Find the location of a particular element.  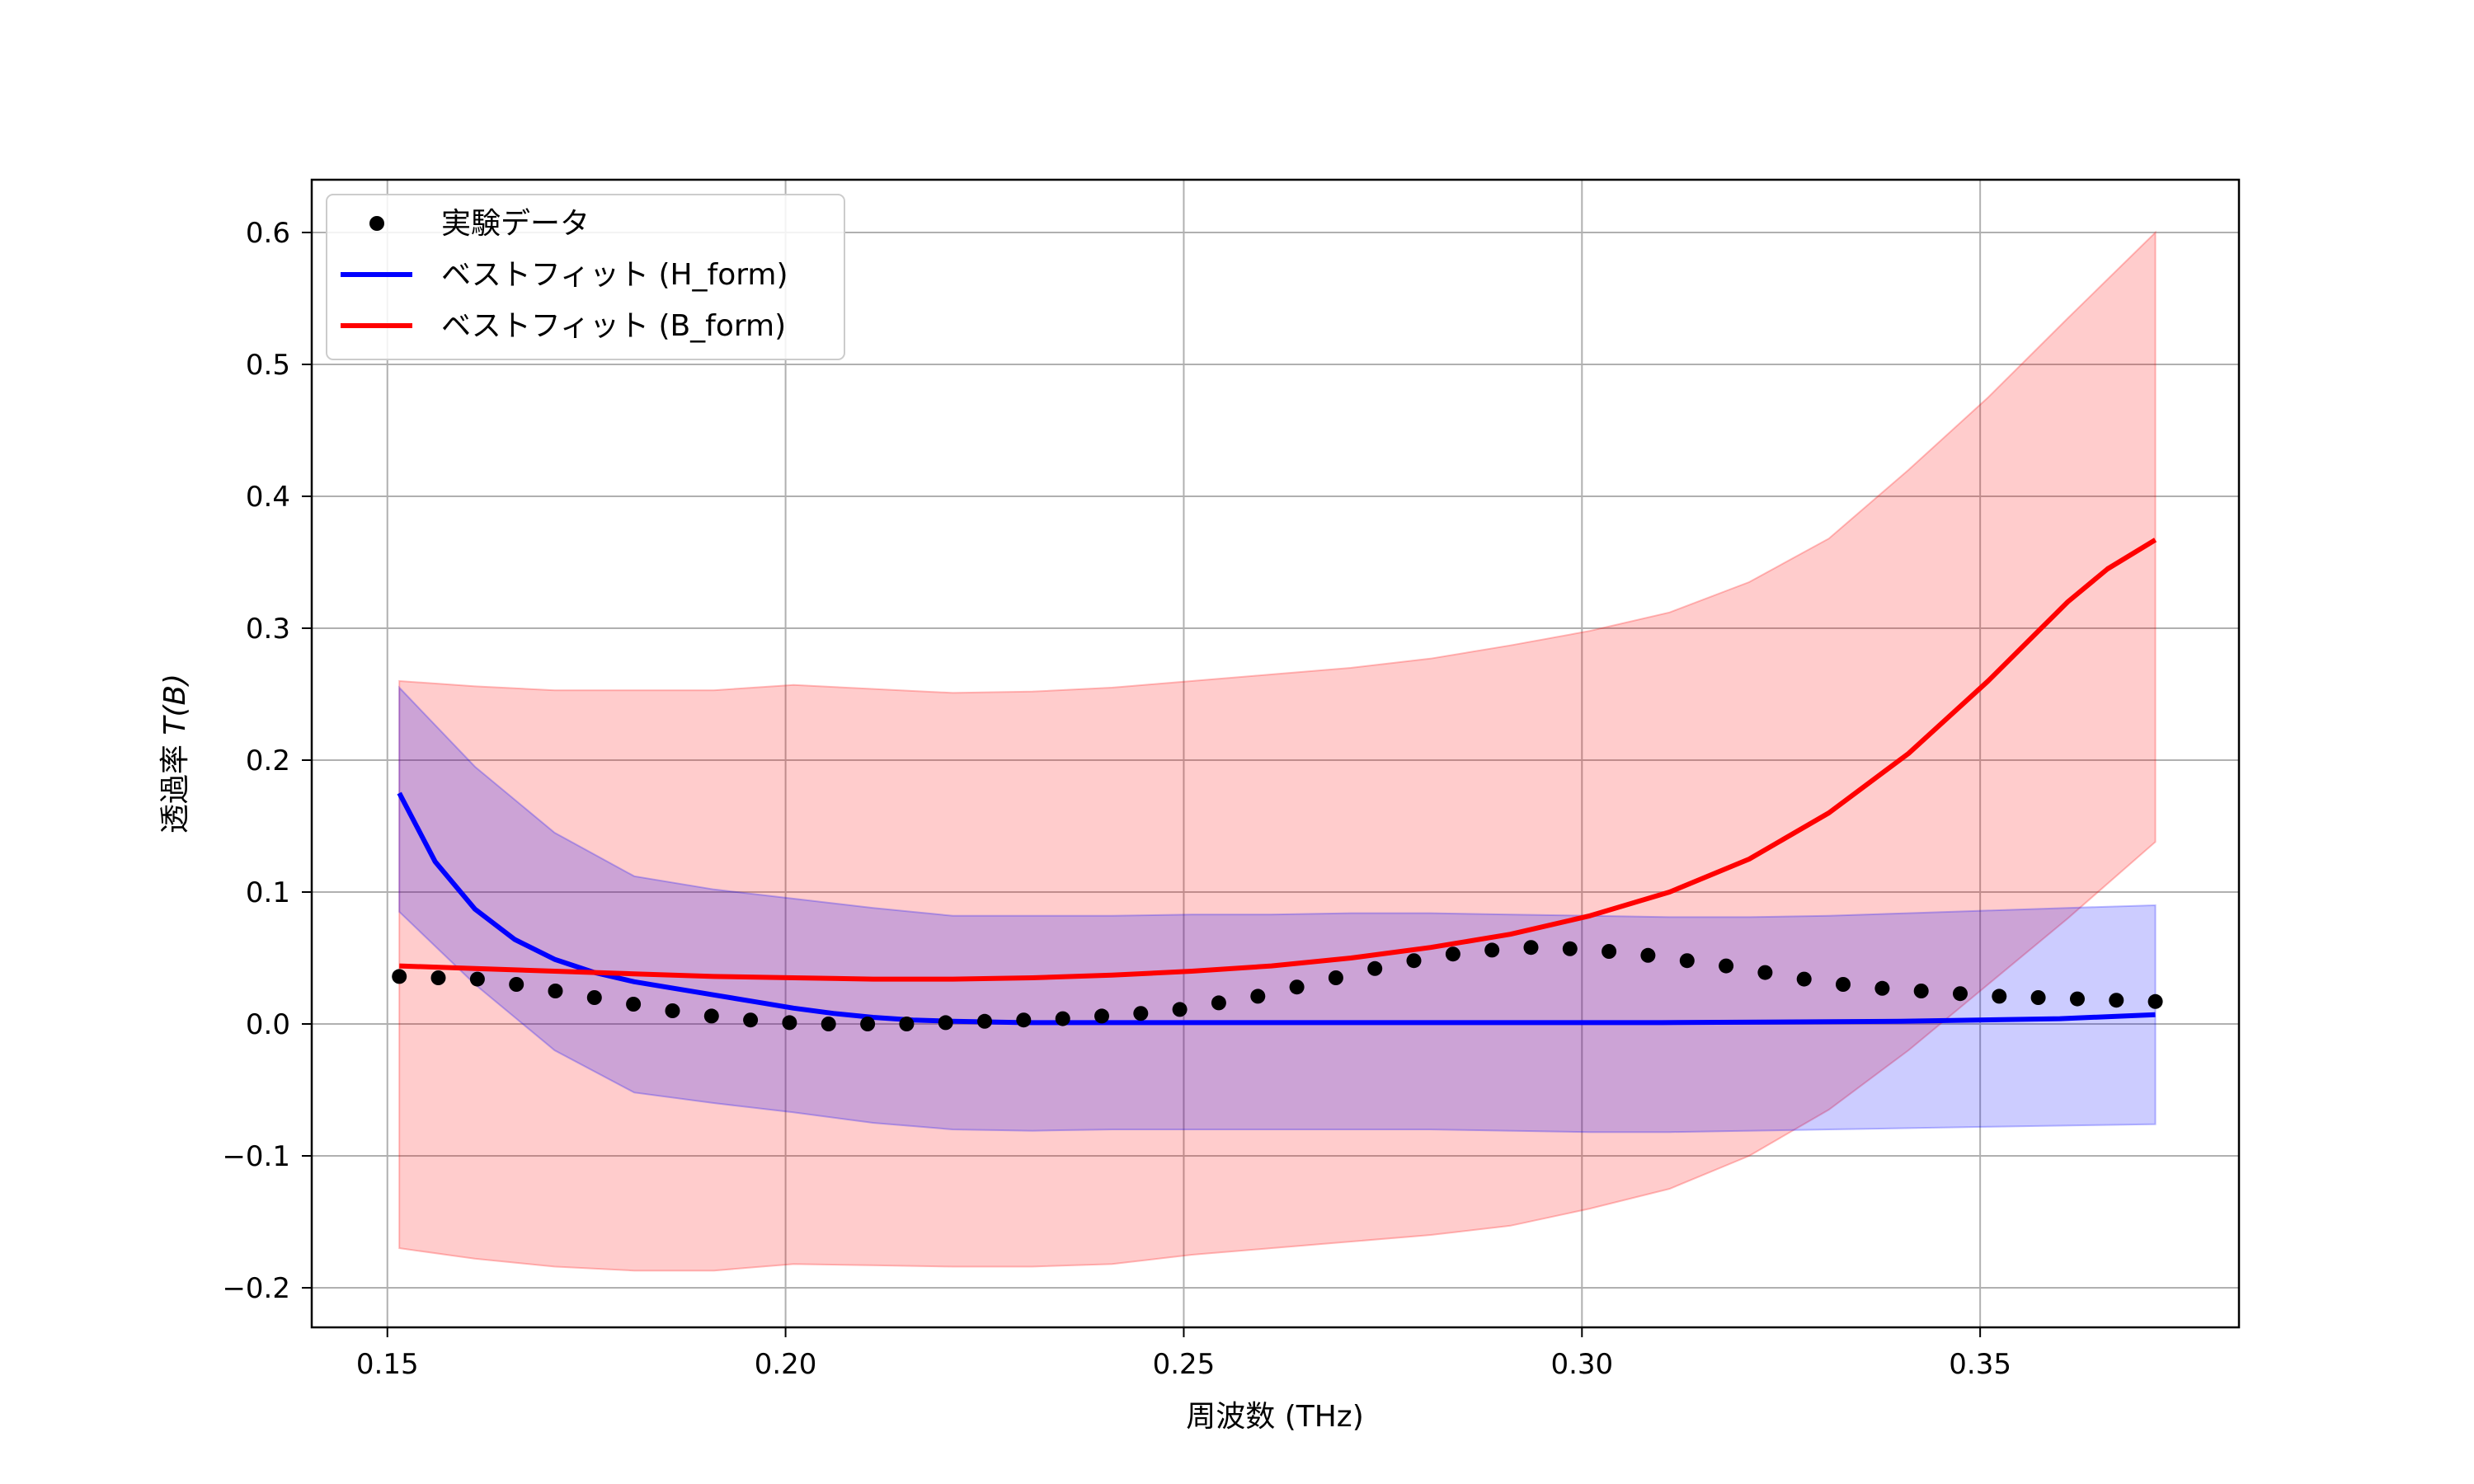

legend-label-h-form: ベストフィット (H_form) is located at coordinates (614, 275).